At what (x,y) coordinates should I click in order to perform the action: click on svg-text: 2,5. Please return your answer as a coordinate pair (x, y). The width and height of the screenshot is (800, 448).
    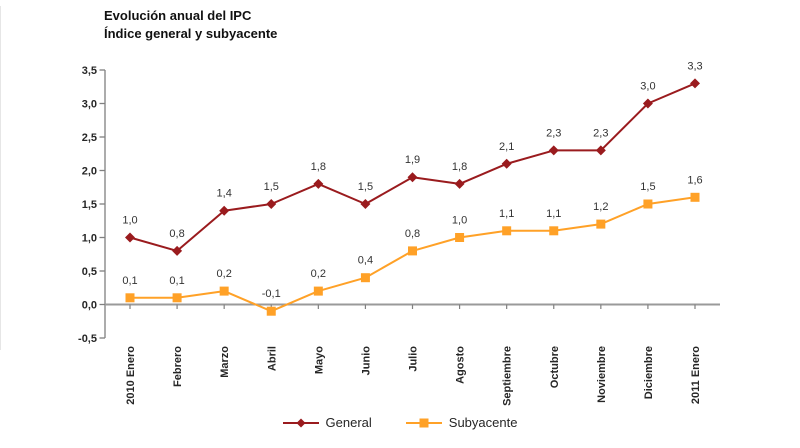
    Looking at the image, I should click on (89, 138).